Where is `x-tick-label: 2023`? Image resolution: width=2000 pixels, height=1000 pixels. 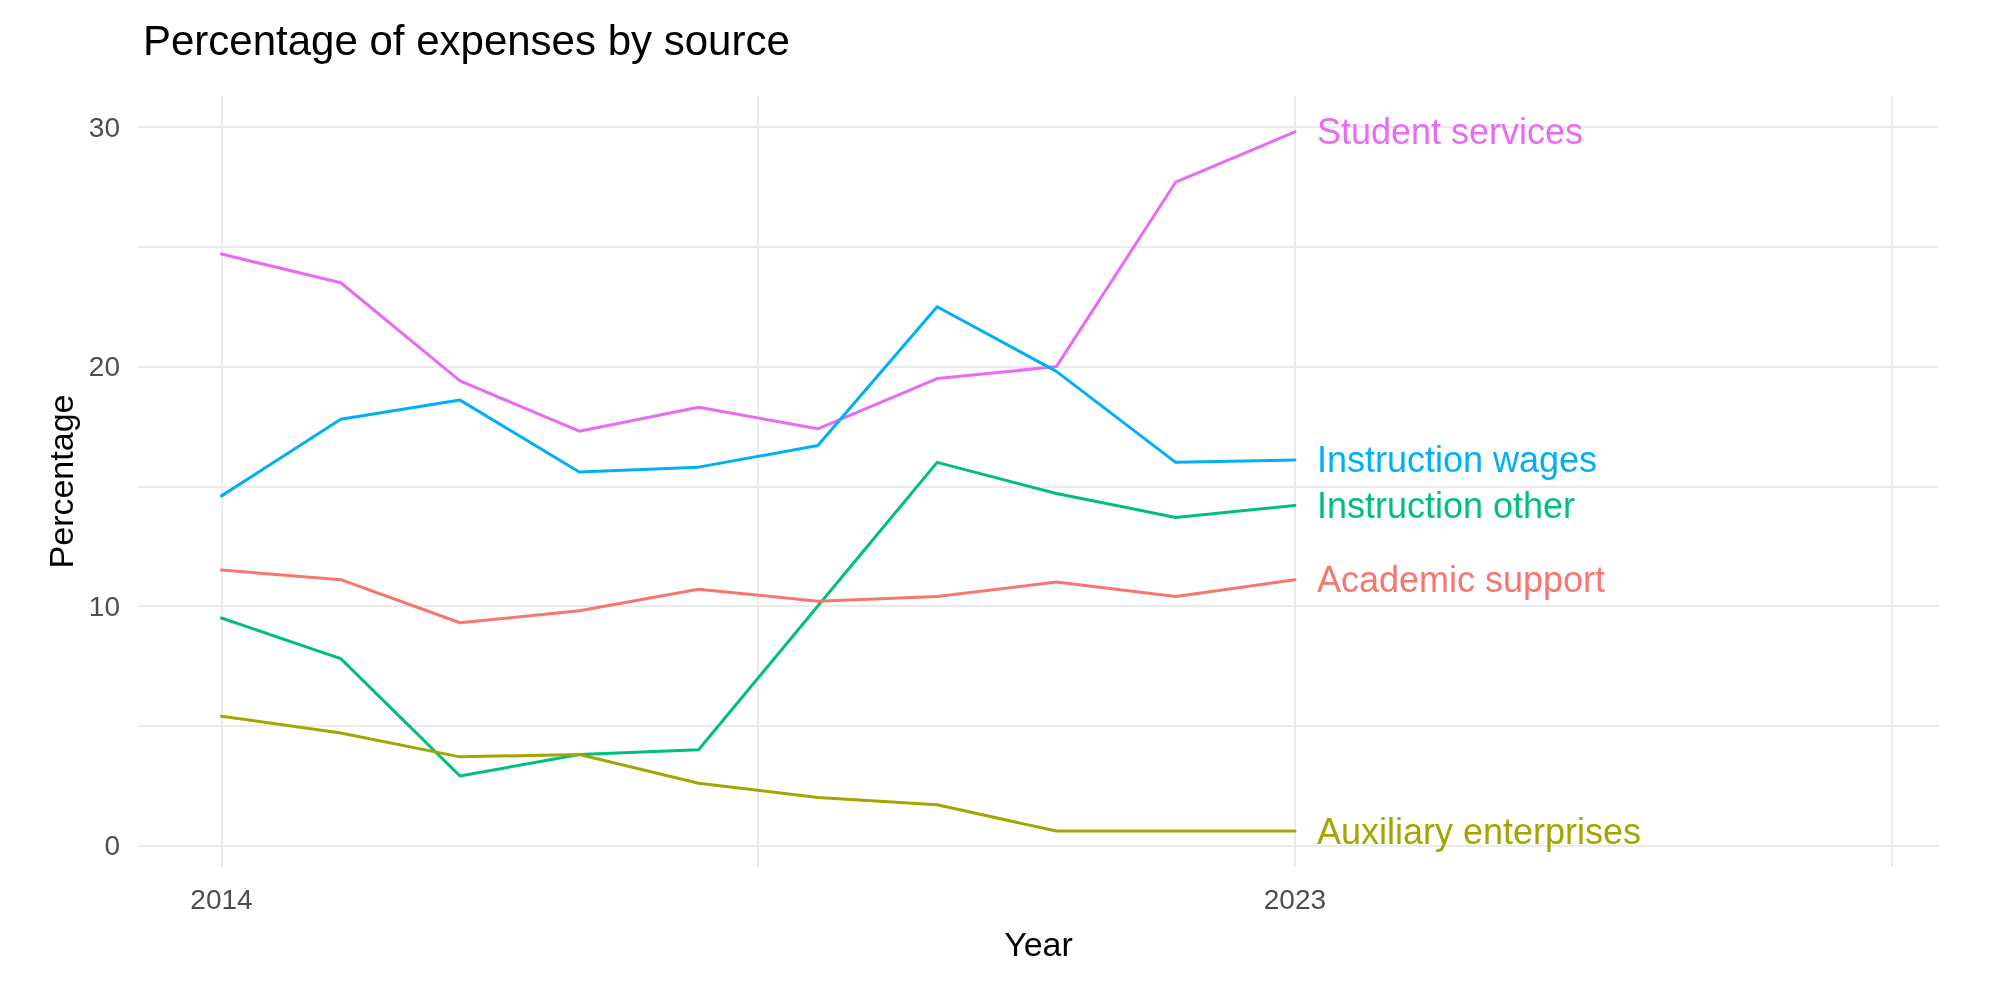
x-tick-label: 2023 is located at coordinates (1295, 899).